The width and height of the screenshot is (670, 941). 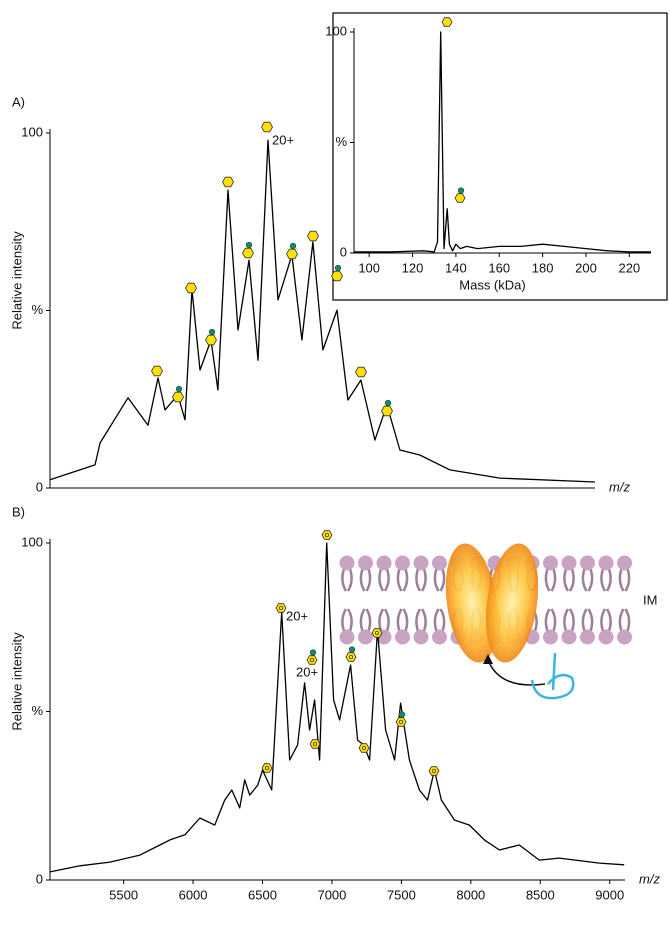 I want to click on protein, so click(x=472, y=603).